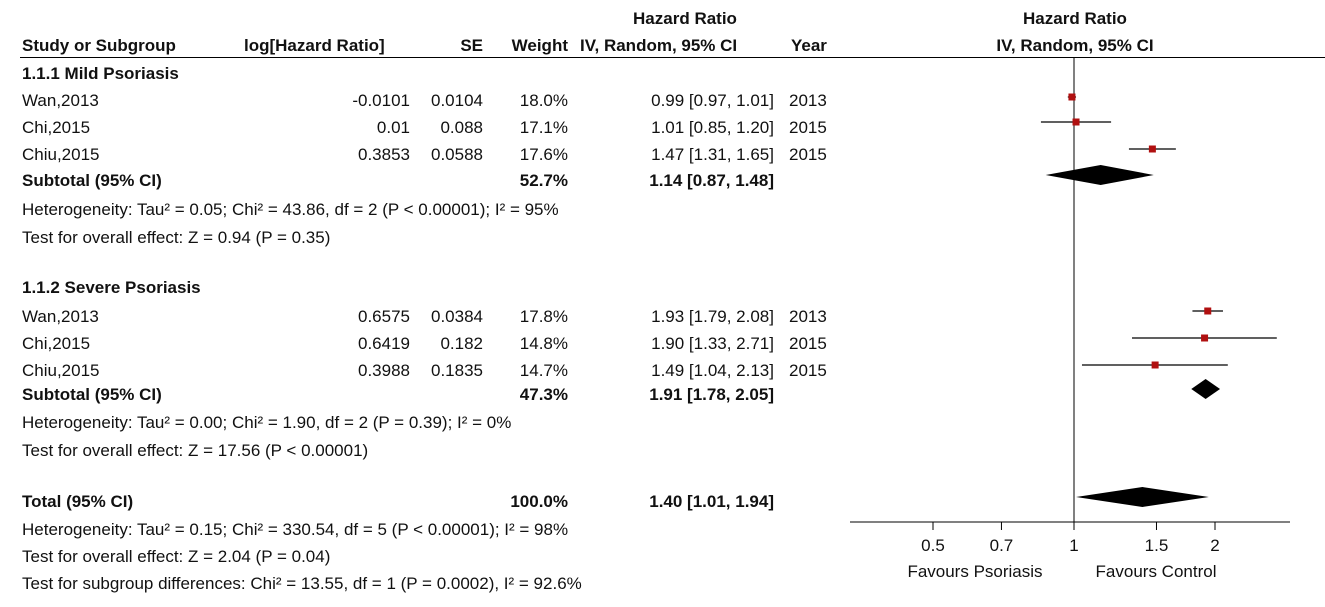 The width and height of the screenshot is (1325, 607). Describe the element at coordinates (672, 57) in the screenshot. I see `header-divider` at that location.